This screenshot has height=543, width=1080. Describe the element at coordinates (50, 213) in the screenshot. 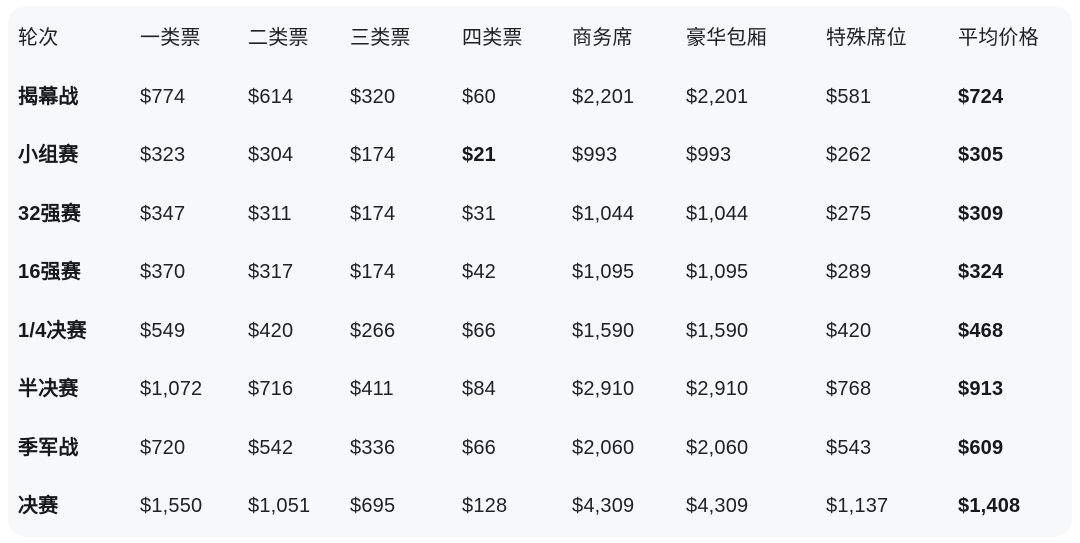

I see `row-label: 32强赛` at that location.